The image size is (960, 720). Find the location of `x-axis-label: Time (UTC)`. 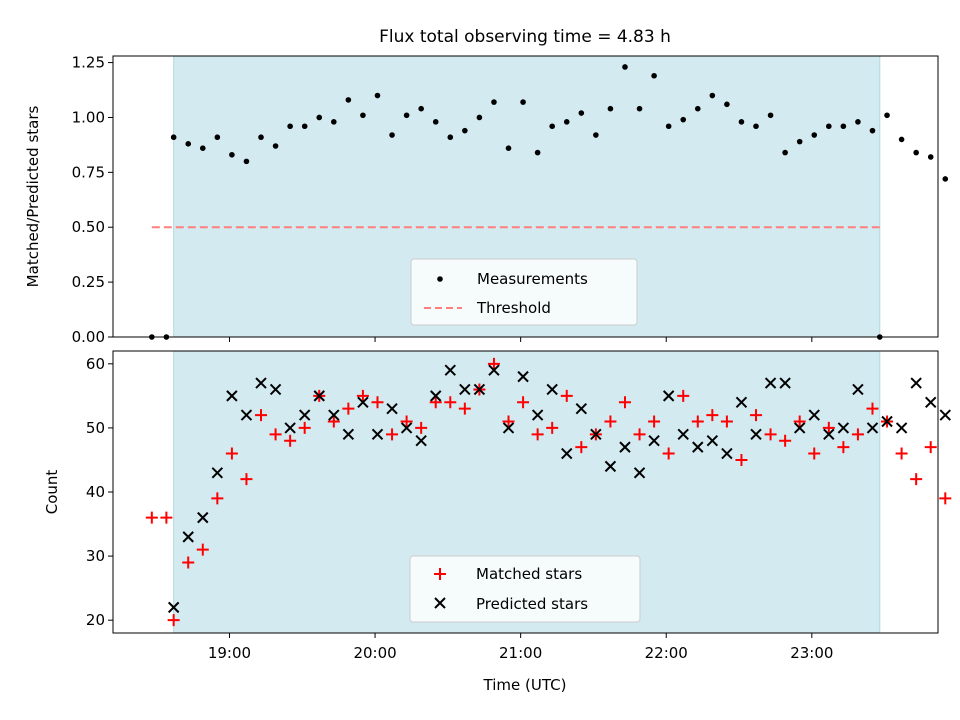

x-axis-label: Time (UTC) is located at coordinates (525, 685).